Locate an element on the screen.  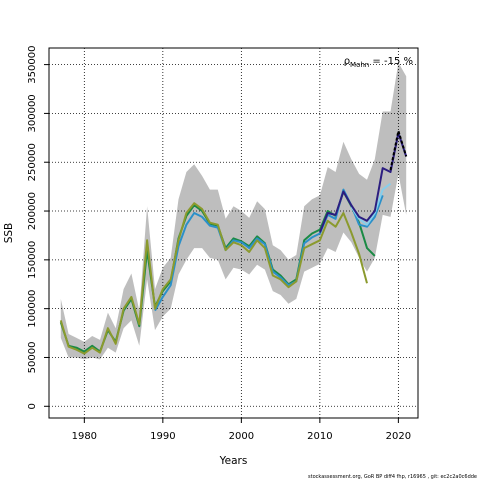
y-tick-label: 300000 is located at coordinates (32, 113).